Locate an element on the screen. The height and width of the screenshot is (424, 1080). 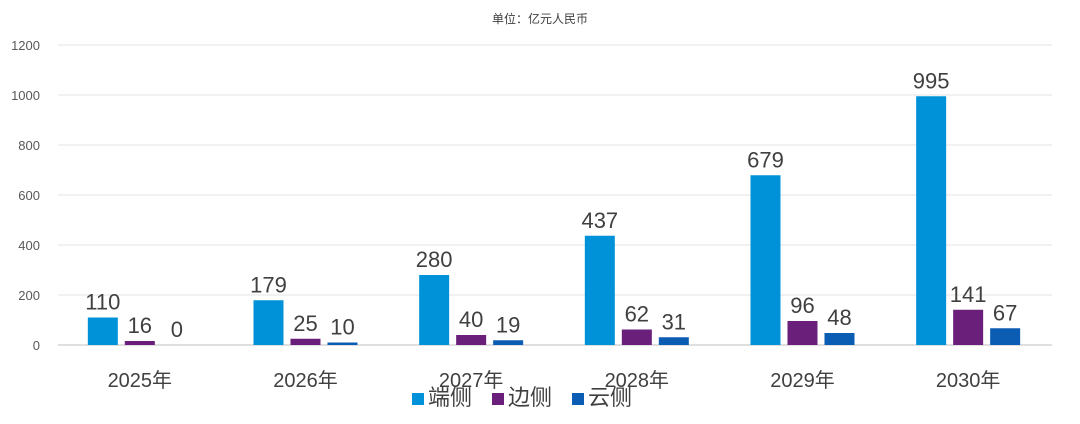
data-label: 437 is located at coordinates (599, 220).